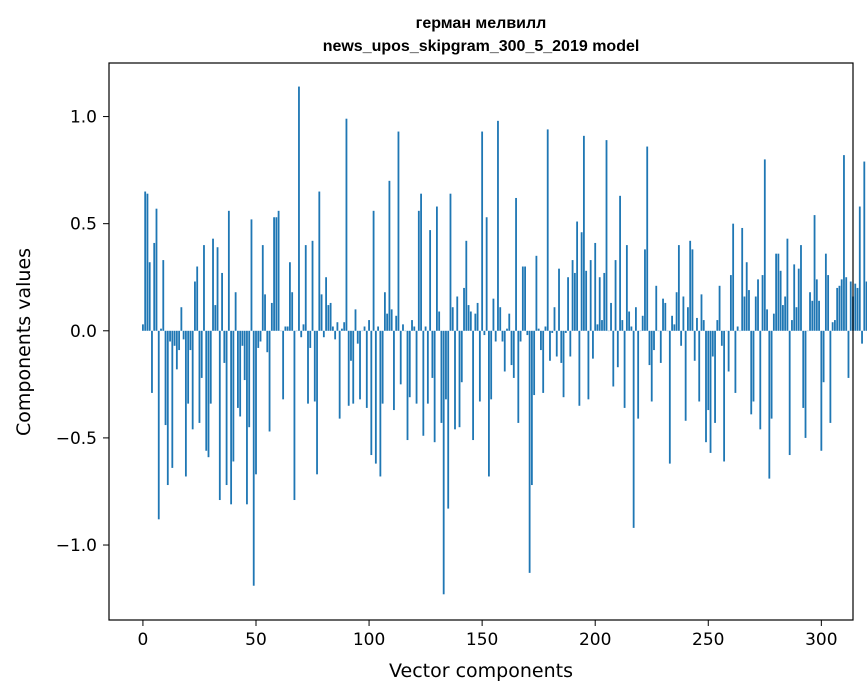 This screenshot has width=867, height=696. I want to click on x-tick-label: 200, so click(595, 640).